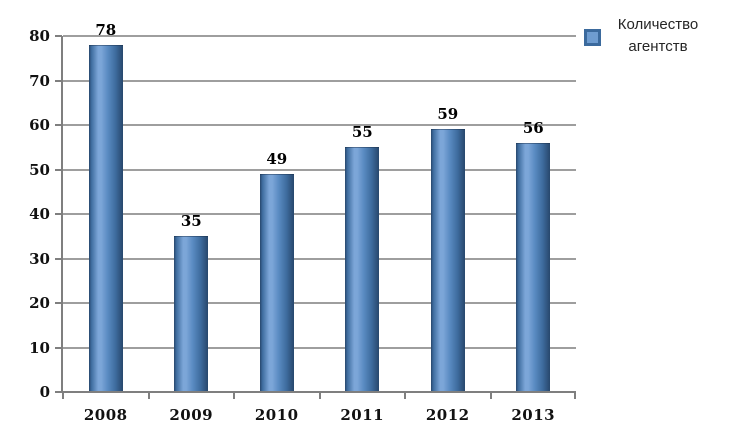 The height and width of the screenshot is (447, 747). Describe the element at coordinates (533, 127) in the screenshot. I see `bar-value-label: 56` at that location.